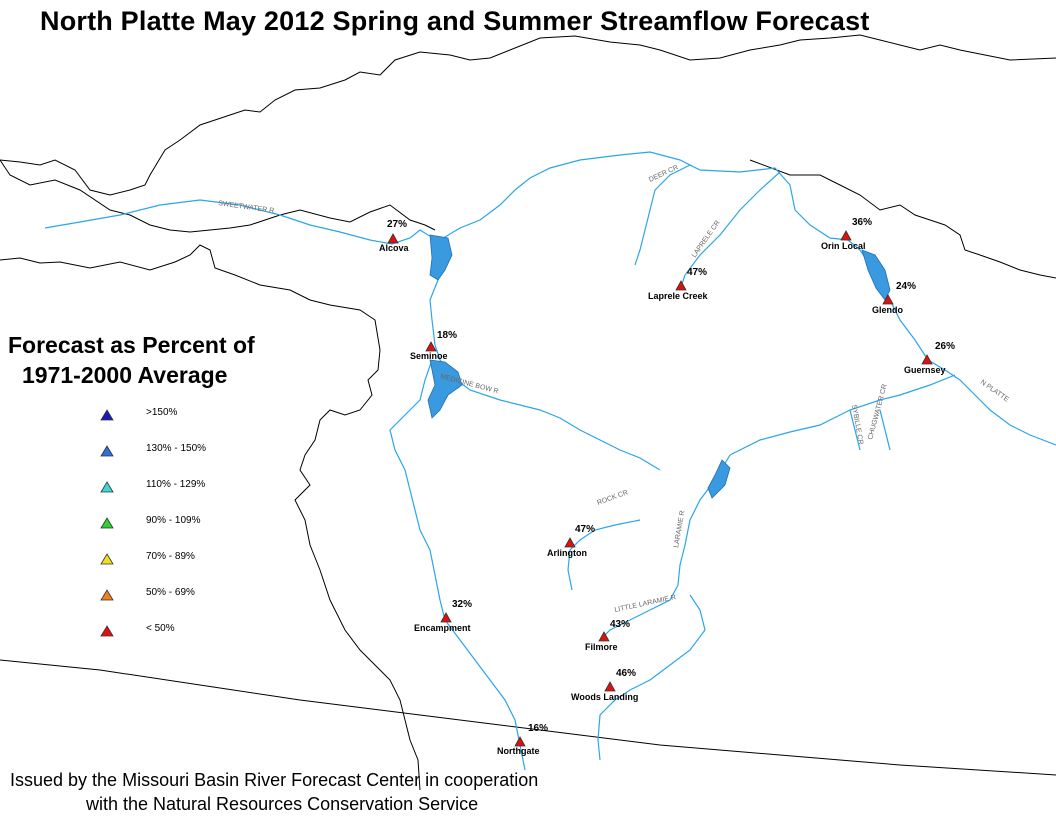  What do you see at coordinates (176, 448) in the screenshot?
I see `legend-item-label: 130% - 150%` at bounding box center [176, 448].